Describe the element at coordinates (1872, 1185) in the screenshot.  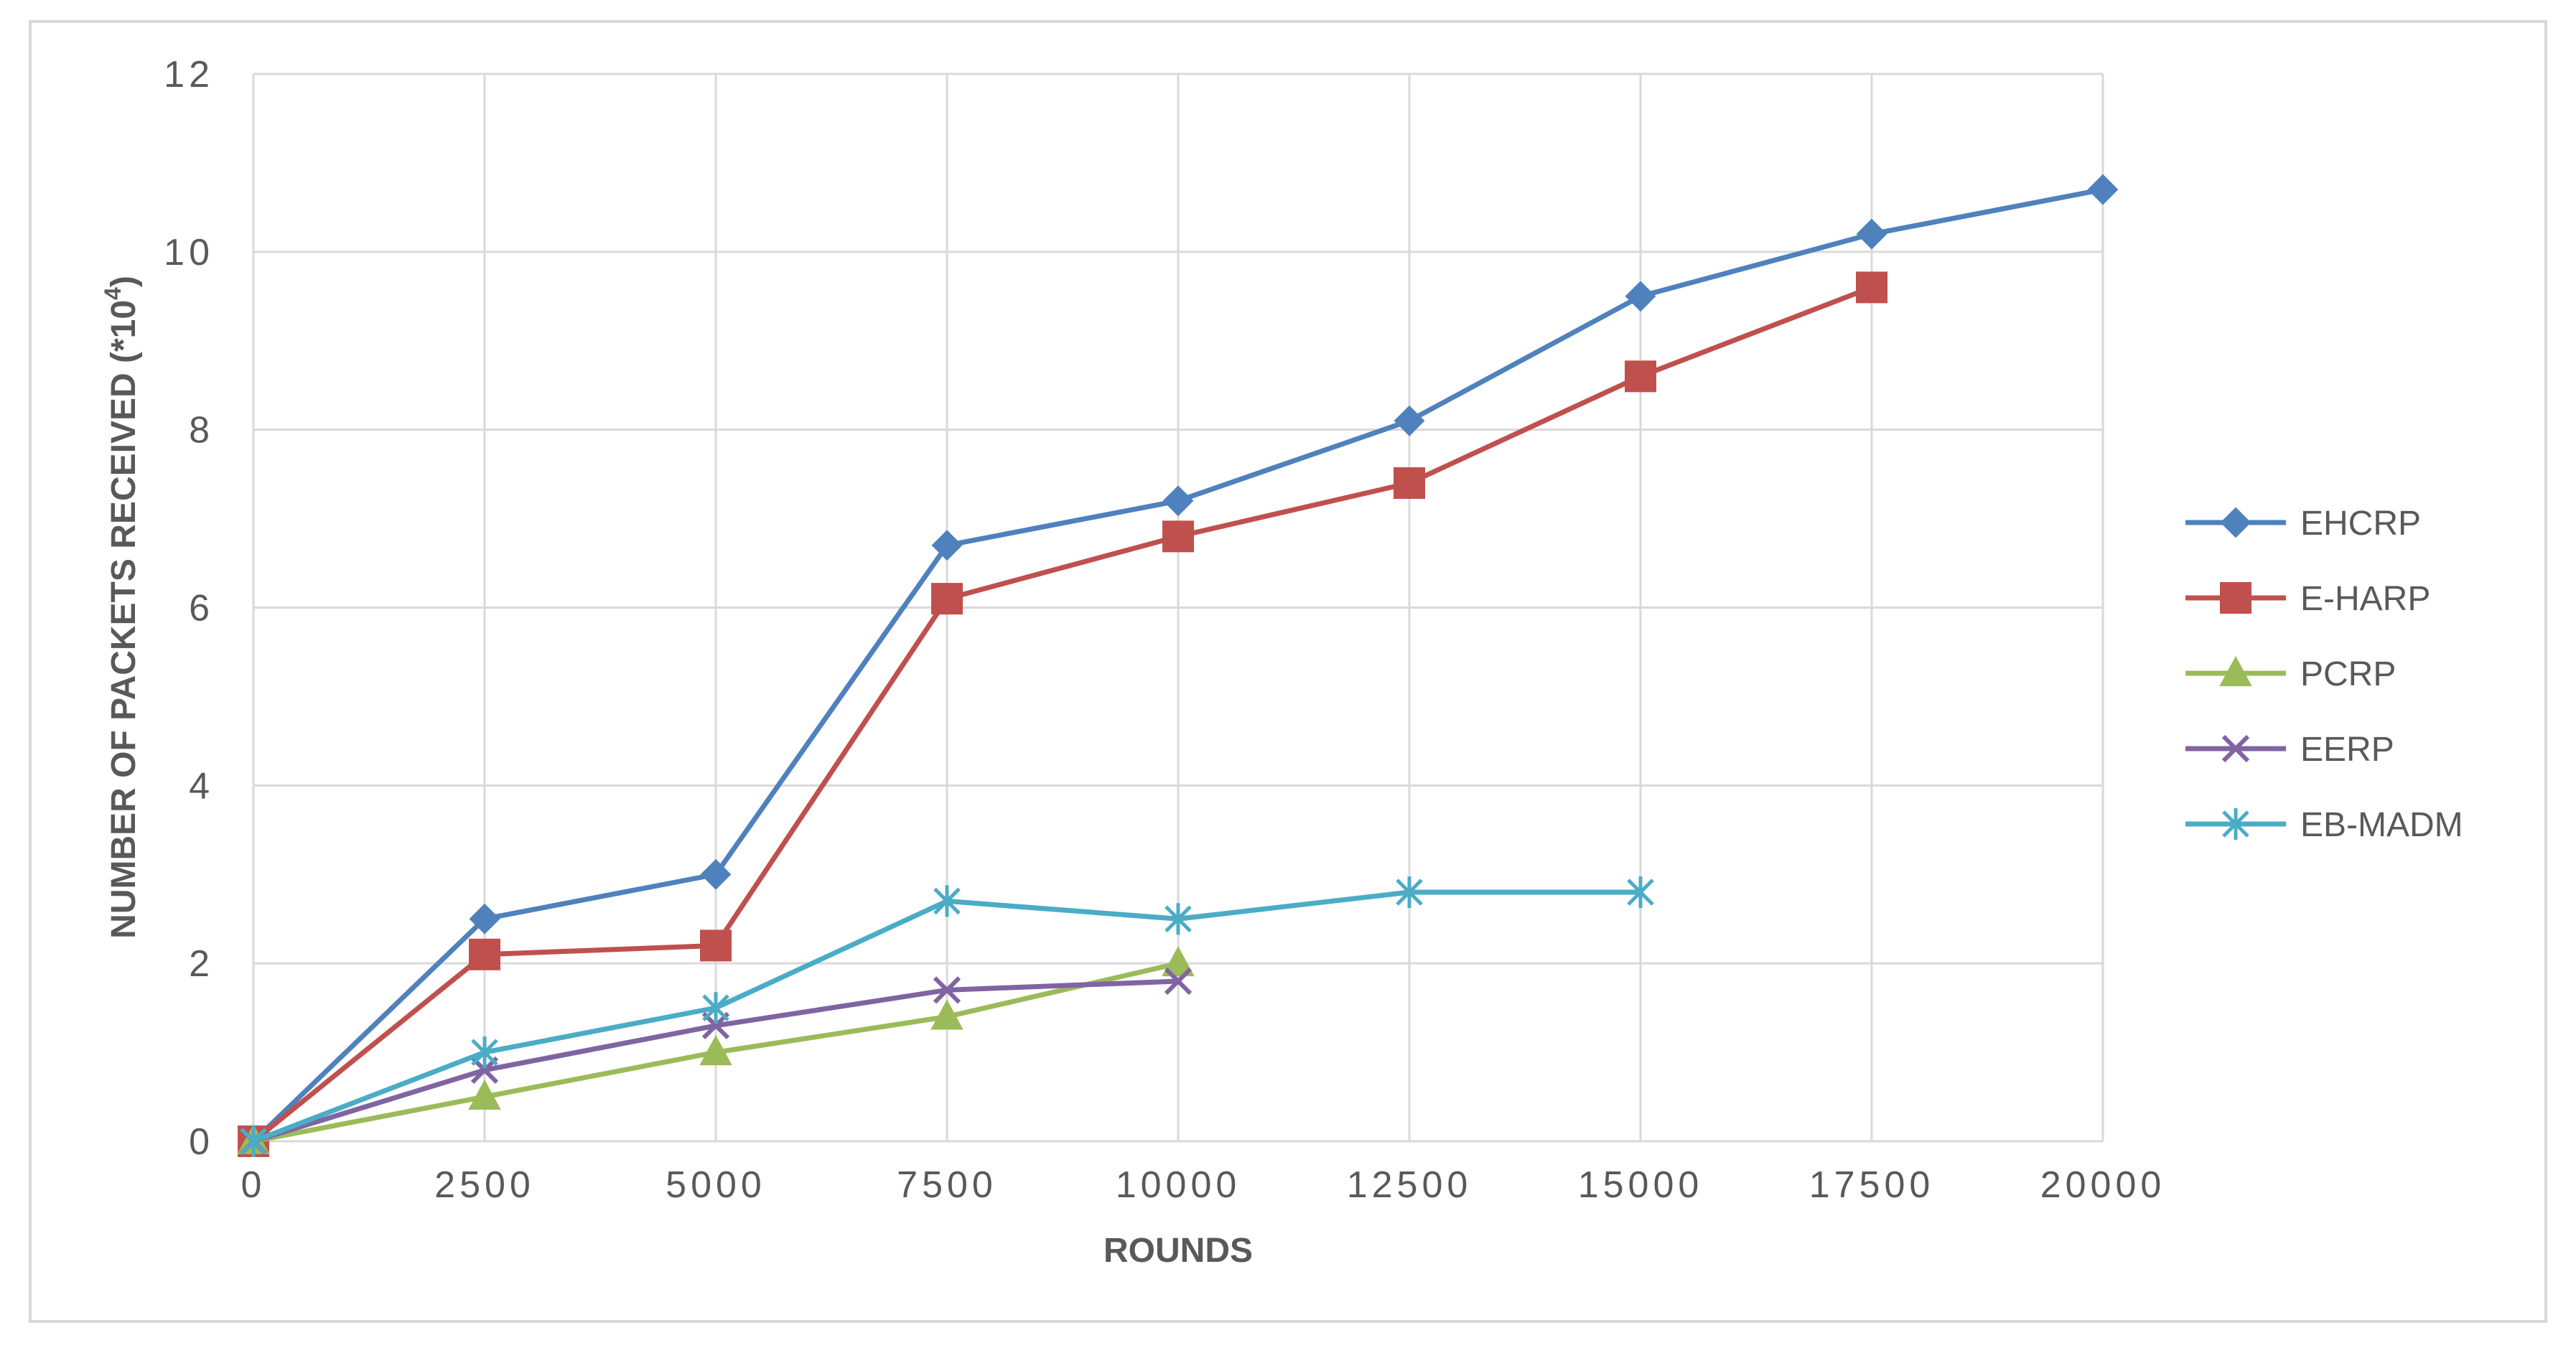
I see `x-tick-label: 17500` at that location.